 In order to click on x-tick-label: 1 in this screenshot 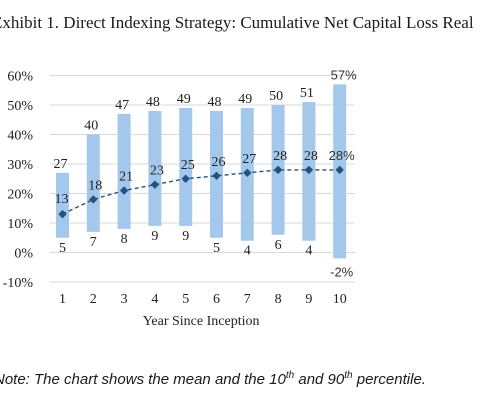, I will do `click(62, 299)`.